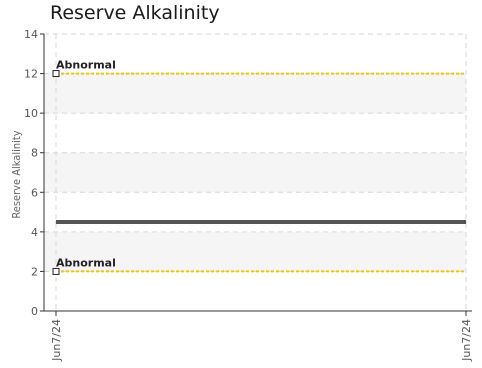  What do you see at coordinates (31, 74) in the screenshot?
I see `y-tick-label-6: 12` at bounding box center [31, 74].